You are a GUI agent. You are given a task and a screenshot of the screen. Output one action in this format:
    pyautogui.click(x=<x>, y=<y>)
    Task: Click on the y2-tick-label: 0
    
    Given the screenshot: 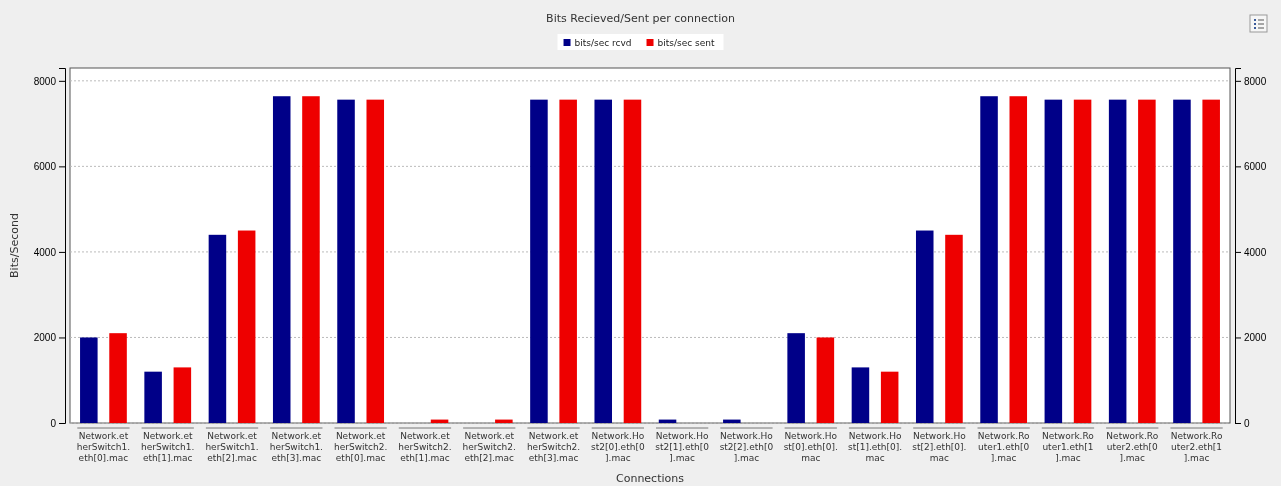 What is the action you would take?
    pyautogui.click(x=1247, y=423)
    